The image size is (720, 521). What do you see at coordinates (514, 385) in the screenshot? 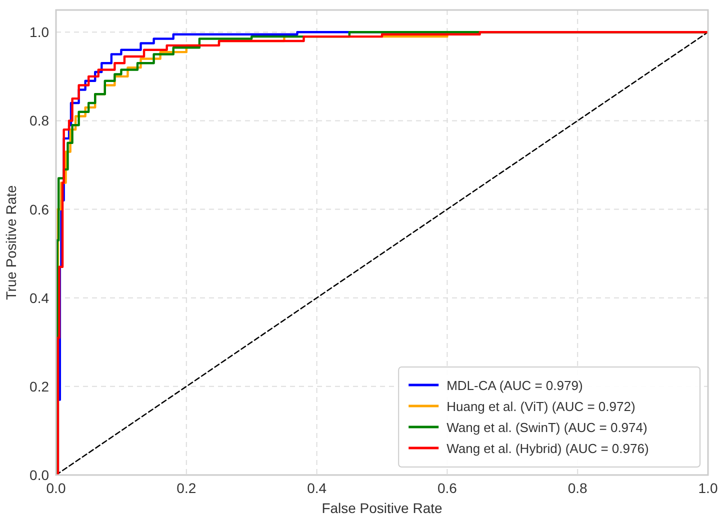
I see `legend-label: MDL-CA (AUC = 0.979)` at bounding box center [514, 385].